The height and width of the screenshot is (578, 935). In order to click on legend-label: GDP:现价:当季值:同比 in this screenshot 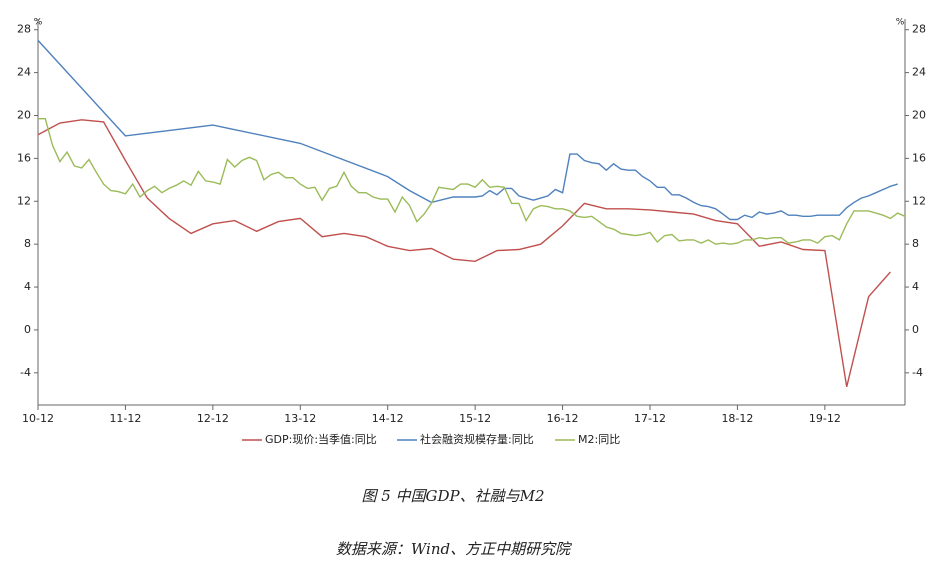, I will do `click(321, 439)`.